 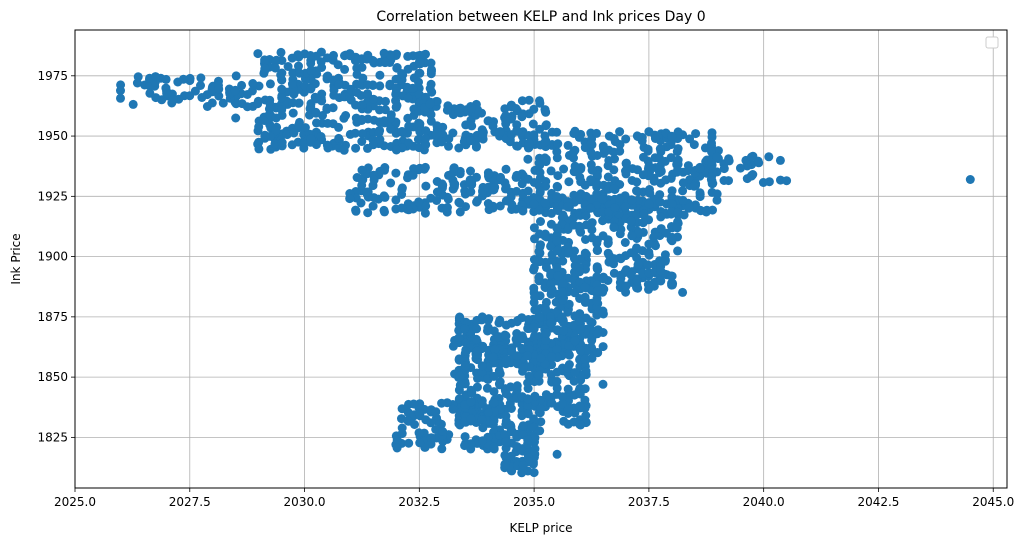 I want to click on y-tick-label: 1950, so click(x=52, y=136).